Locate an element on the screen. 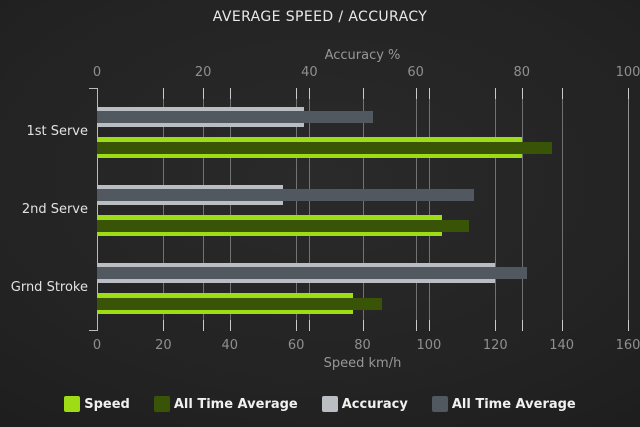  bottom-axis-tick-label: 140 is located at coordinates (562, 345).